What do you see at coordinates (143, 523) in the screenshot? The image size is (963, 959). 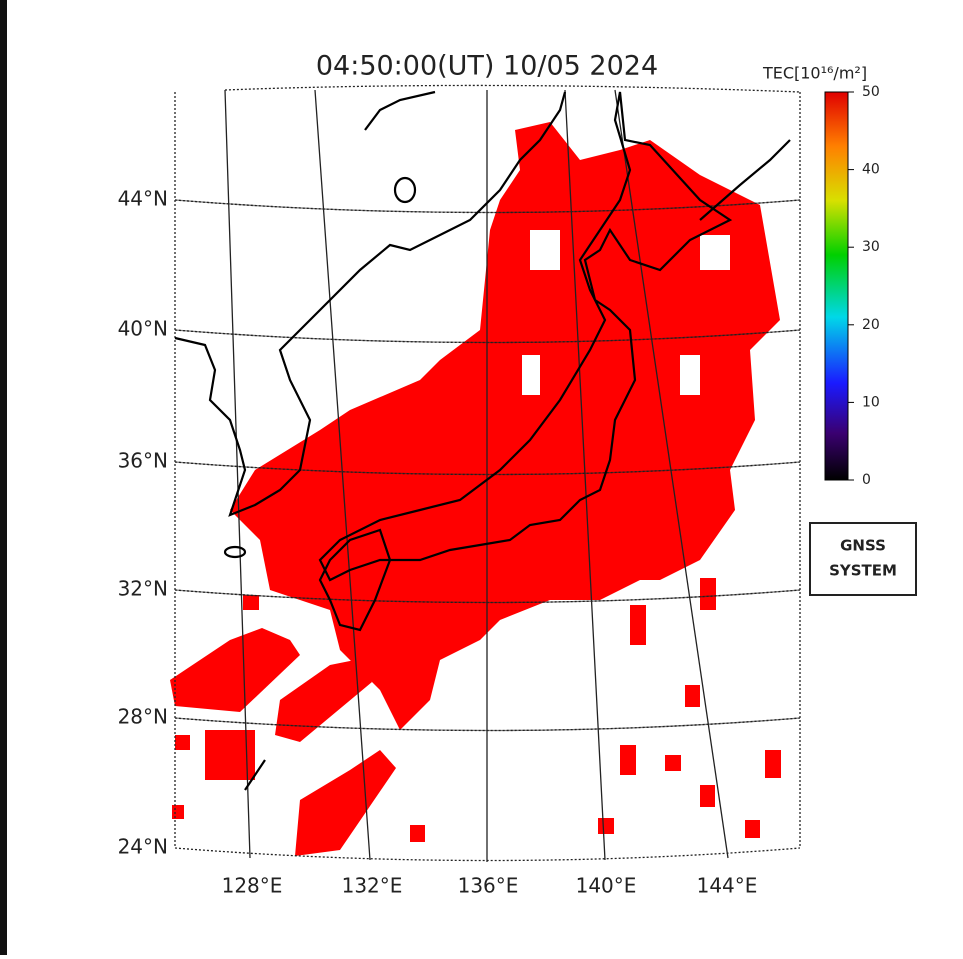 I see `lat-labels: 44°N 40°N 36°N 32°N 28°N 24°N` at bounding box center [143, 523].